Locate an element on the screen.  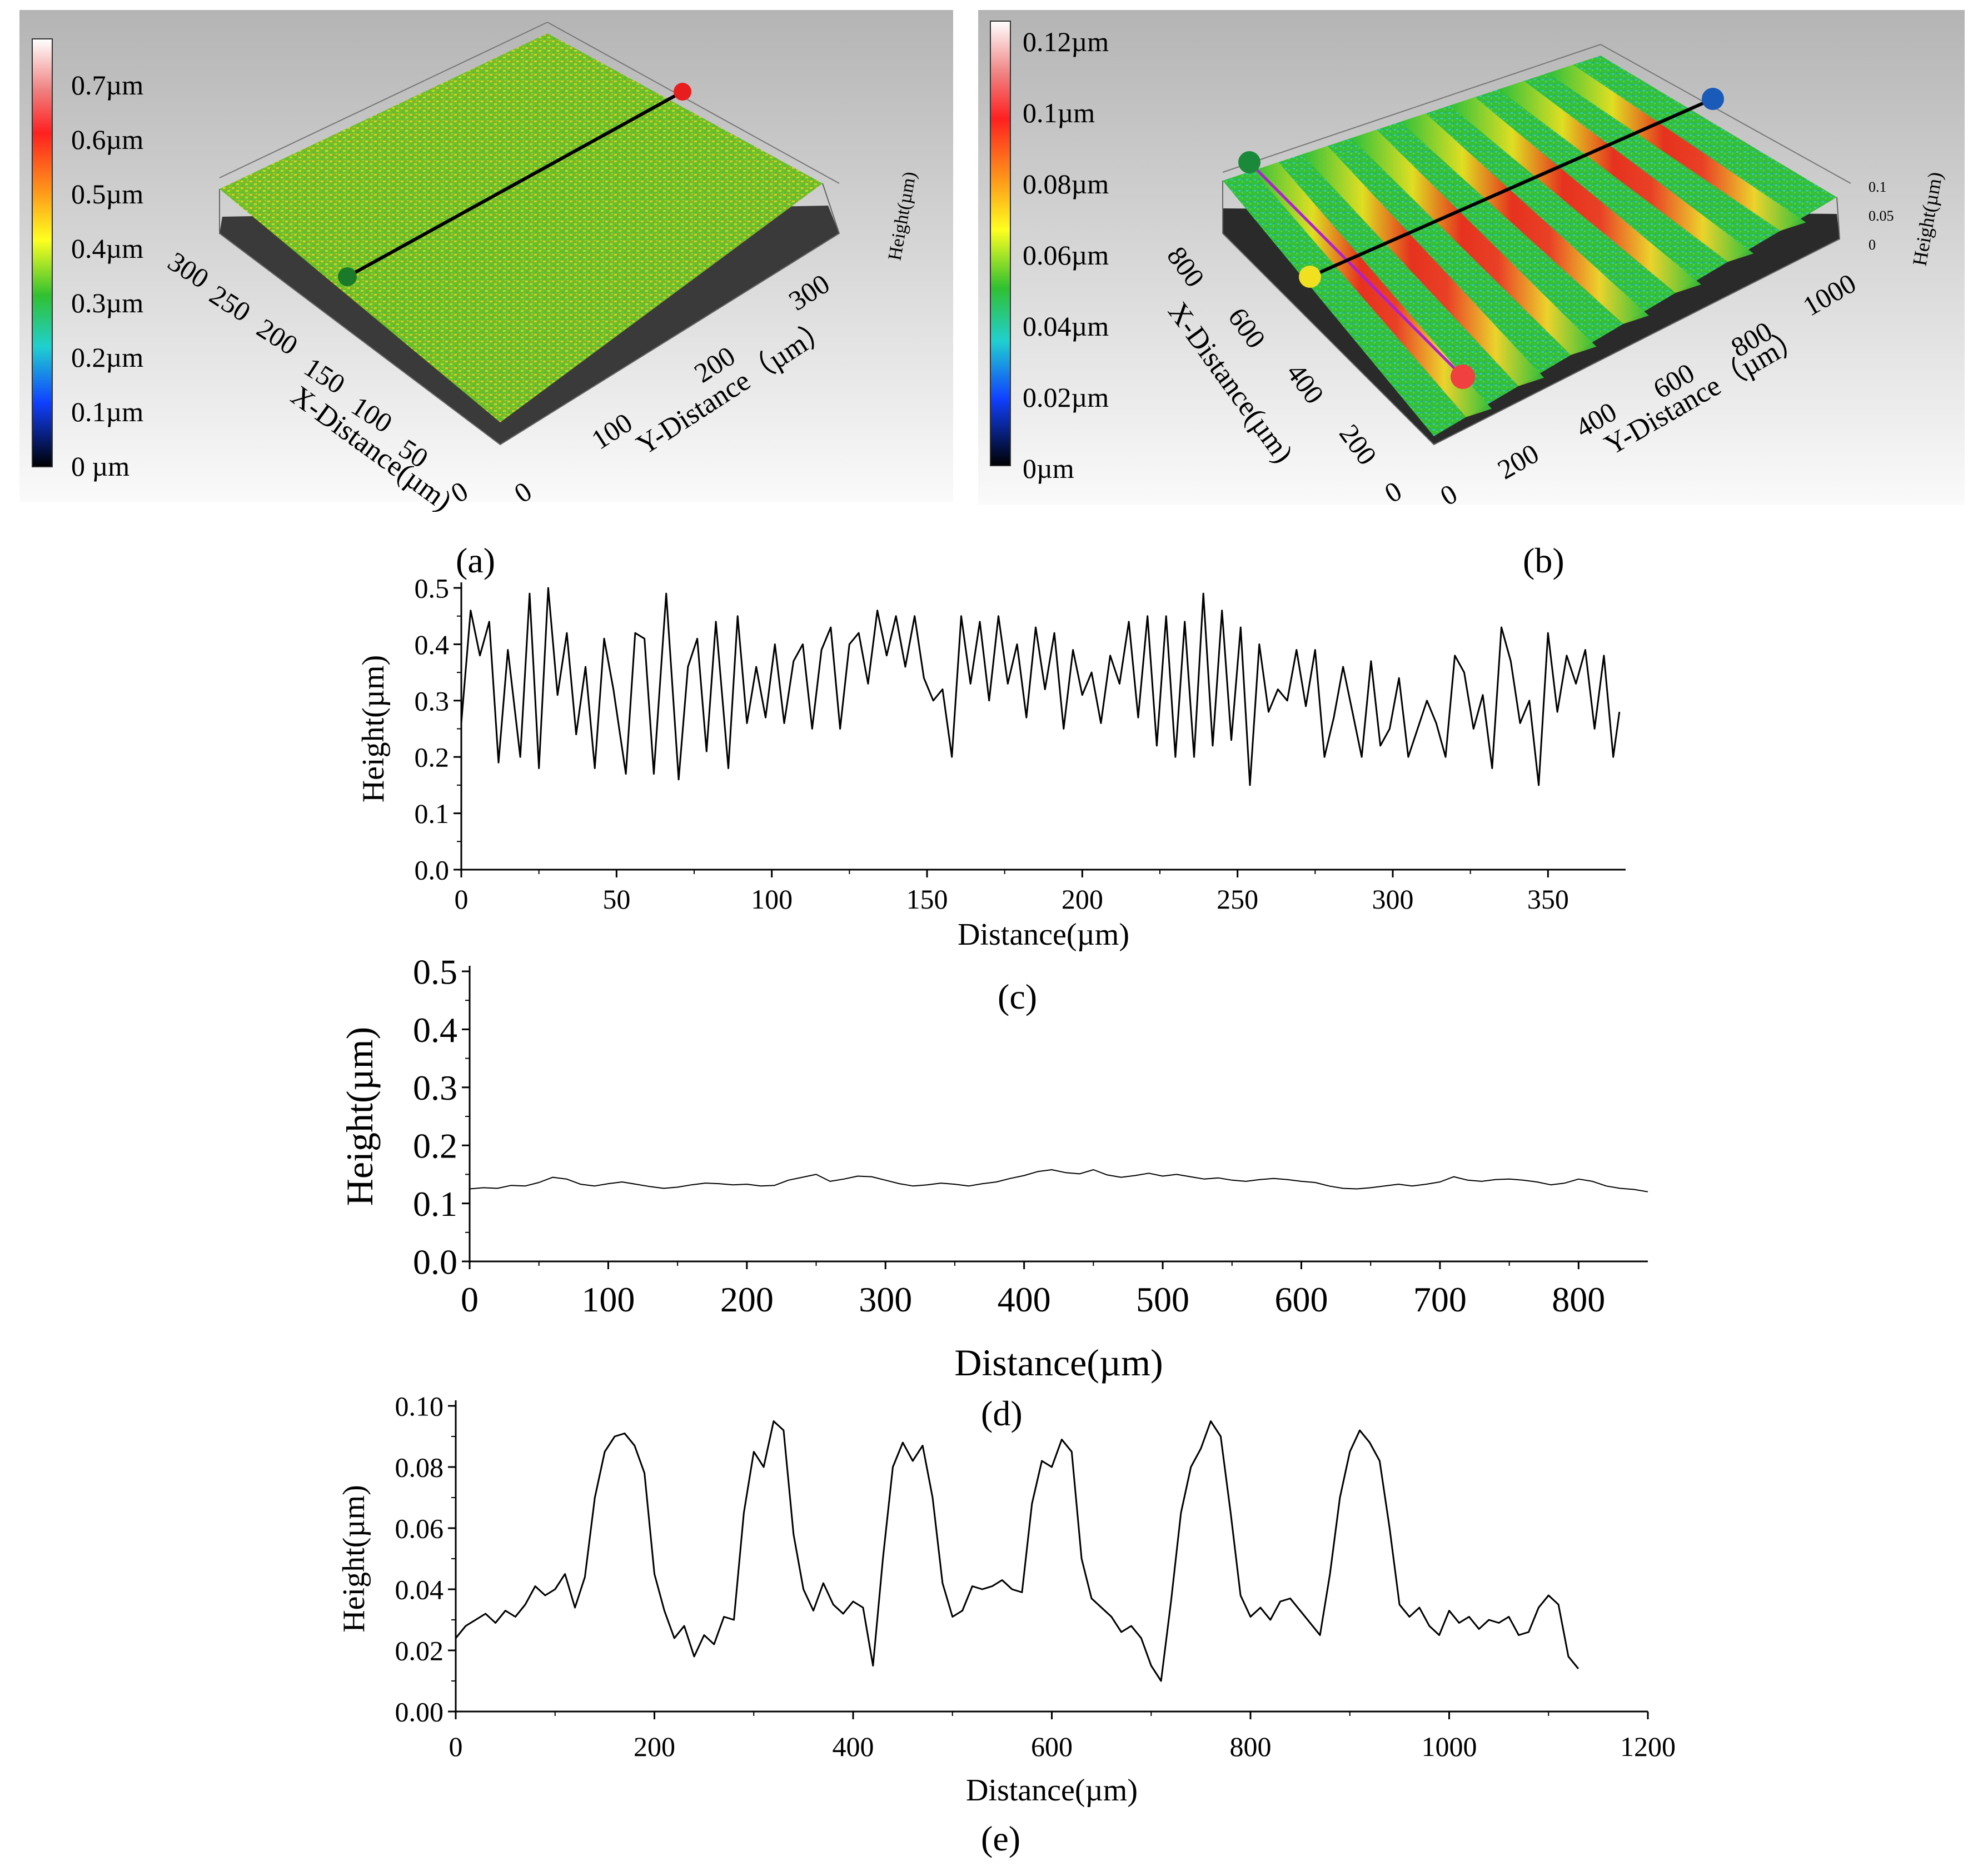
y-tick-label: 0.06 is located at coordinates (419, 1528).